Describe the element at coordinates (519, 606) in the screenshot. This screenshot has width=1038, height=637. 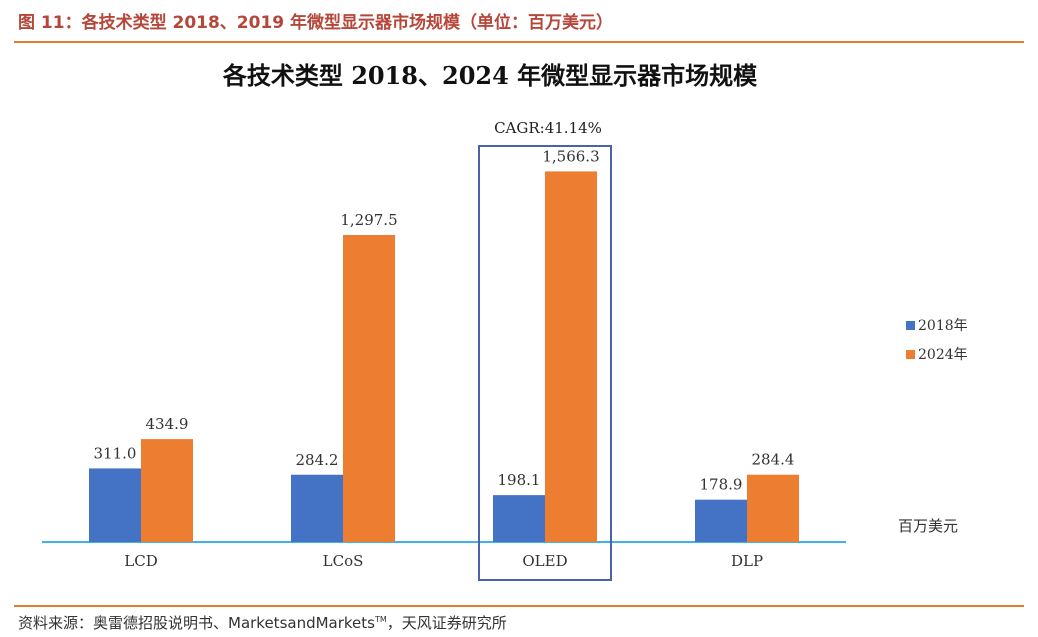
I see `footer-rule` at that location.